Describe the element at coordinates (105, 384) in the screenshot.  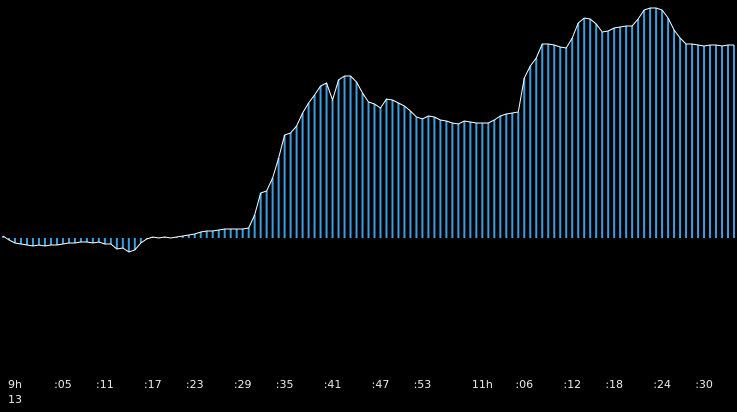
I see `x-tick-label: :11` at that location.